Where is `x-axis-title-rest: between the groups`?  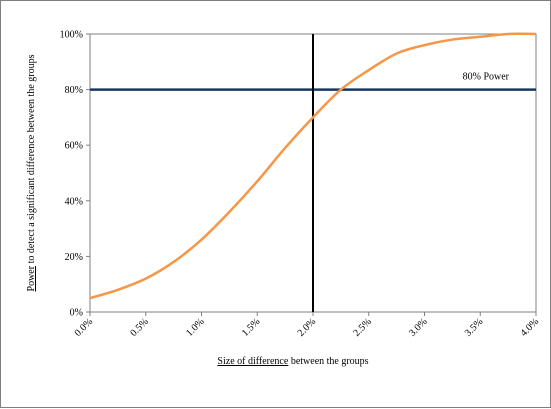 x-axis-title-rest: between the groups is located at coordinates (328, 361).